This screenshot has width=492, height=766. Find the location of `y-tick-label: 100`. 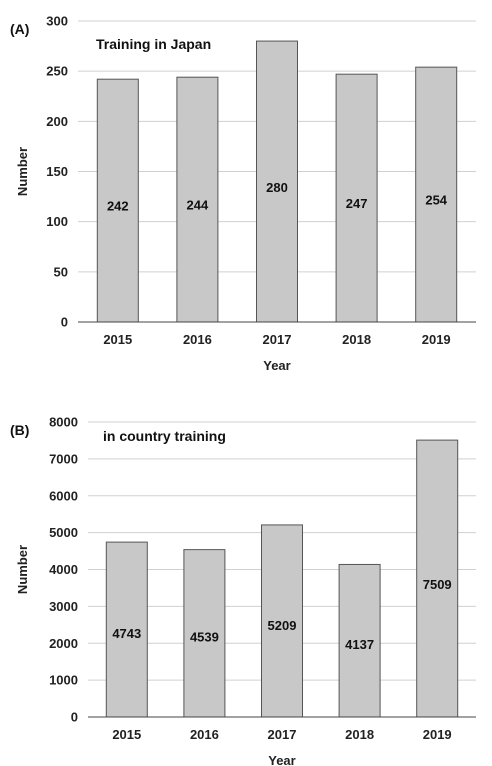

y-tick-label: 100 is located at coordinates (57, 221).